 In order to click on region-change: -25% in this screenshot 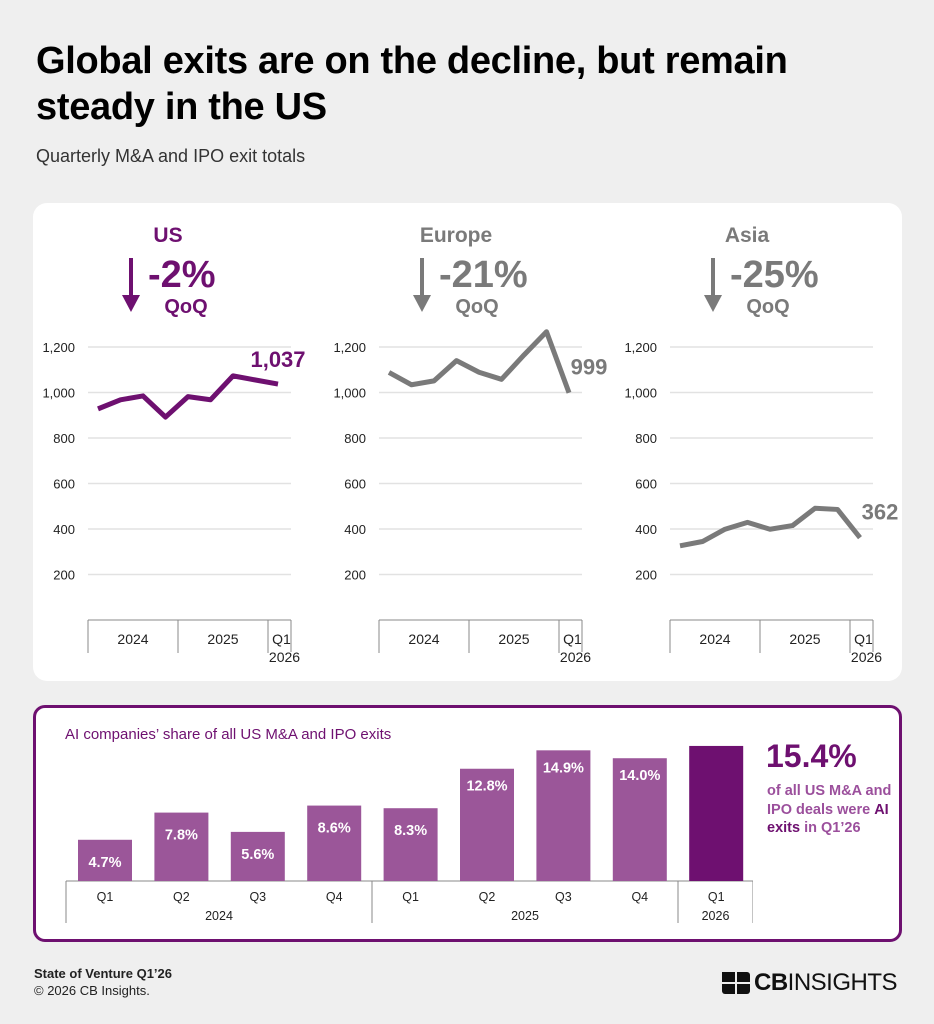, I will do `click(774, 275)`.